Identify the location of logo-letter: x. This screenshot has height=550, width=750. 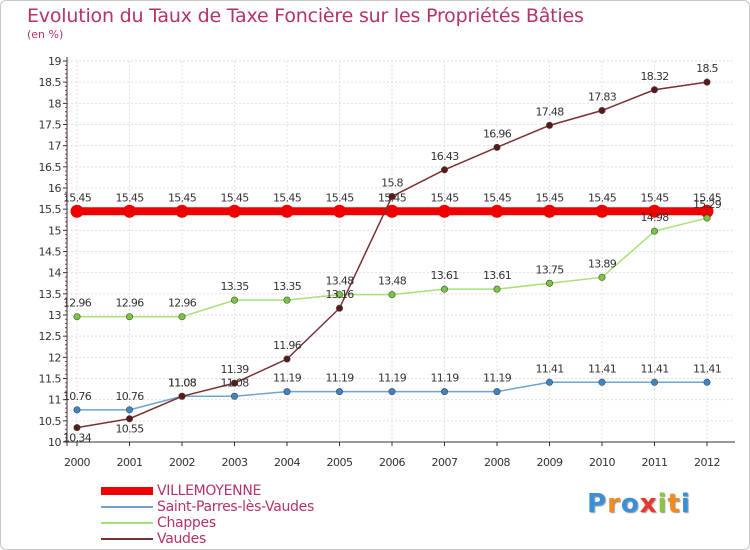
(648, 504).